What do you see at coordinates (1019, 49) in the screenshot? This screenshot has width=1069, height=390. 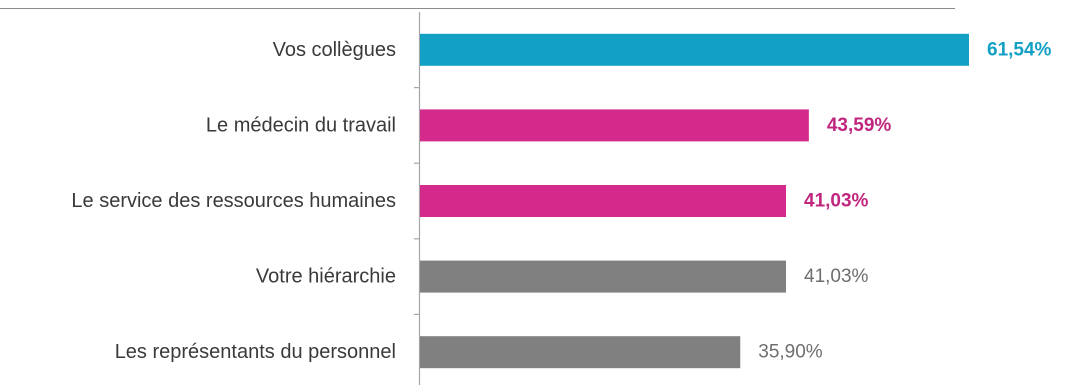 I see `value-label: 61,54%` at bounding box center [1019, 49].